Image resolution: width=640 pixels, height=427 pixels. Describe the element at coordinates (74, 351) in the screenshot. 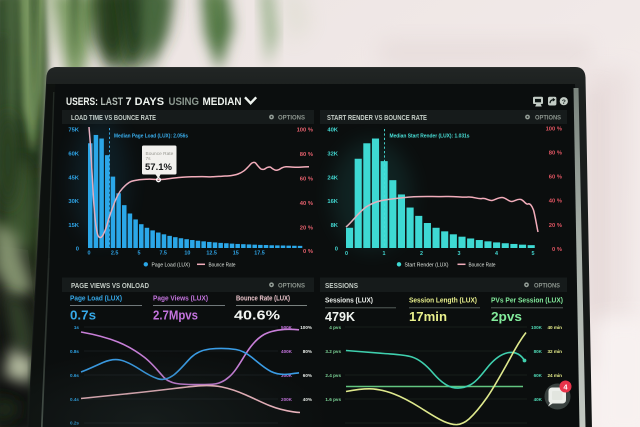

I see `svg-text: 0.8s` at that location.